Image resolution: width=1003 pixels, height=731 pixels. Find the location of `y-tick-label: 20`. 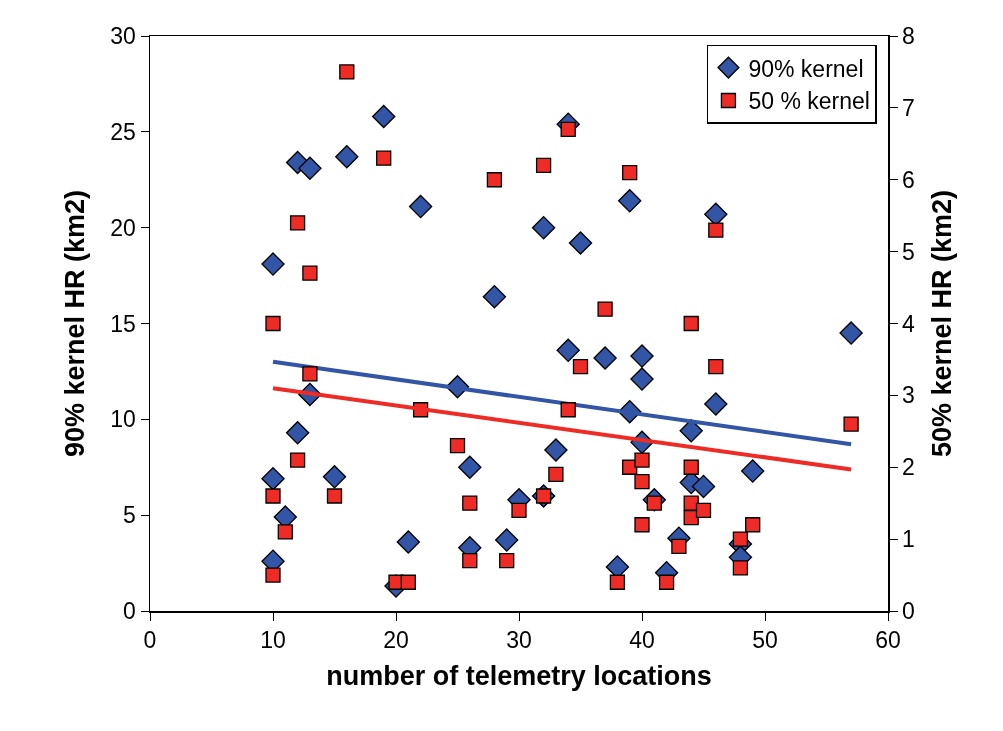

y-tick-label: 20 is located at coordinates (123, 227).